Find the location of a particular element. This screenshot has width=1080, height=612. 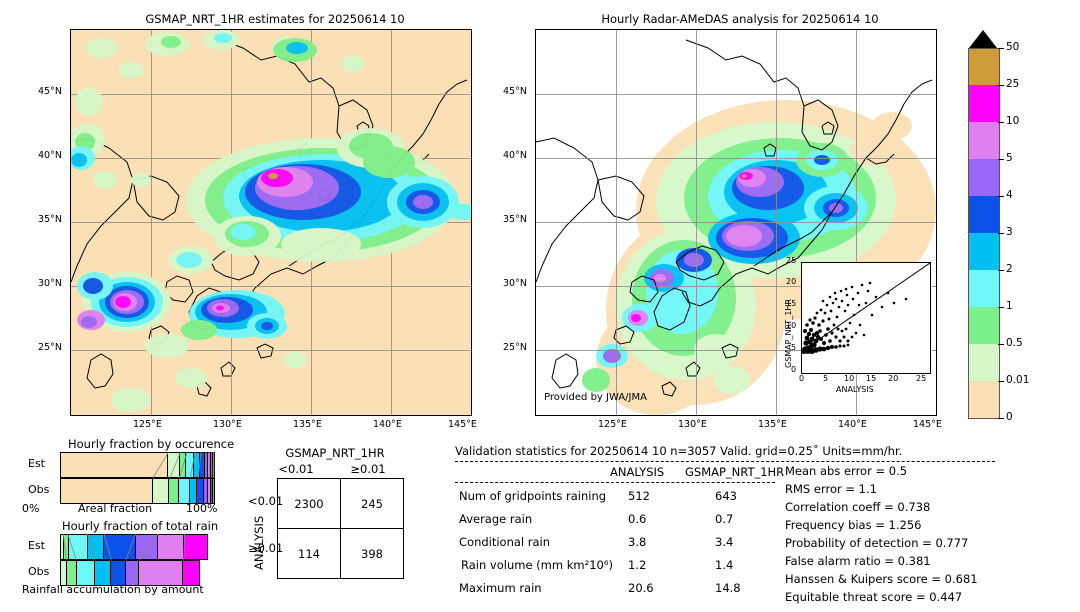

metric-4: Probability of detection = 0.777 is located at coordinates (877, 543).